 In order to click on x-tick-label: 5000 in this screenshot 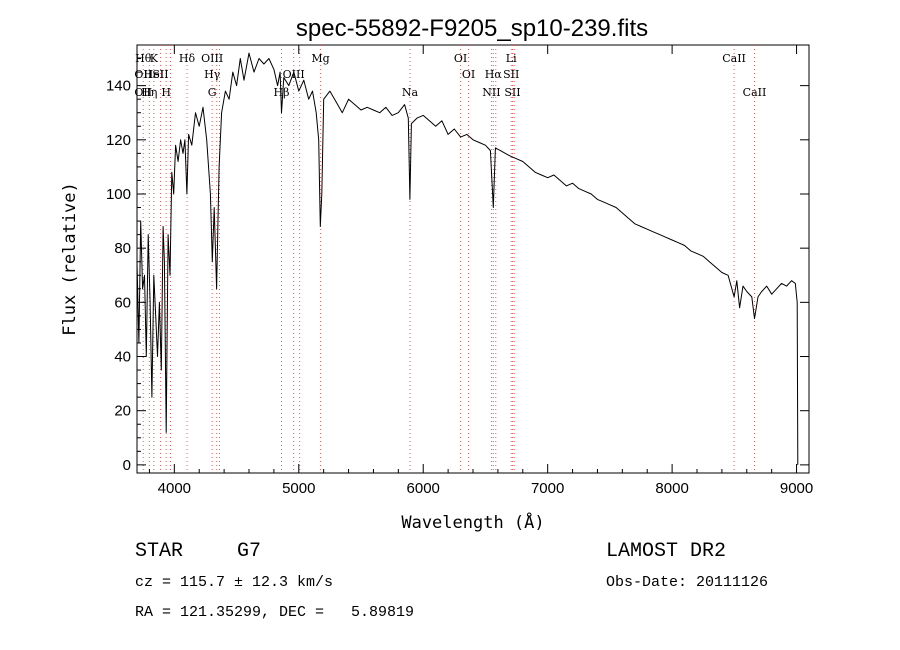, I will do `click(298, 488)`.